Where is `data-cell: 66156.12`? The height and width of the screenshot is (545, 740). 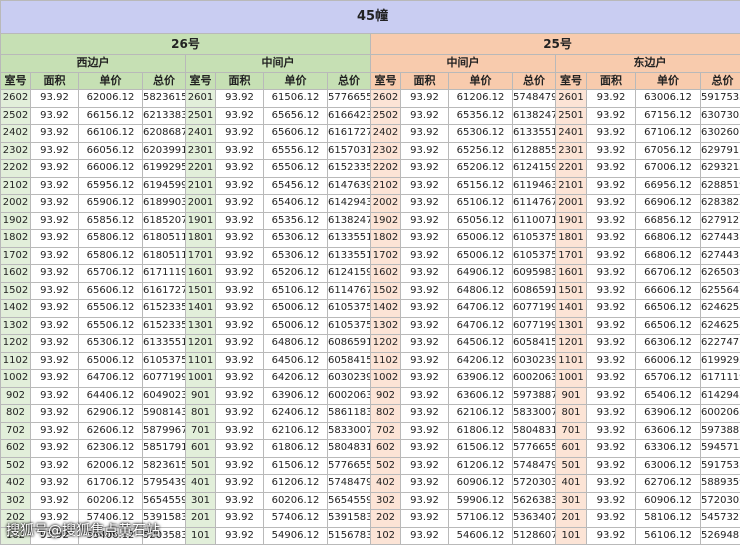 data-cell: 66156.12 is located at coordinates (110, 115).